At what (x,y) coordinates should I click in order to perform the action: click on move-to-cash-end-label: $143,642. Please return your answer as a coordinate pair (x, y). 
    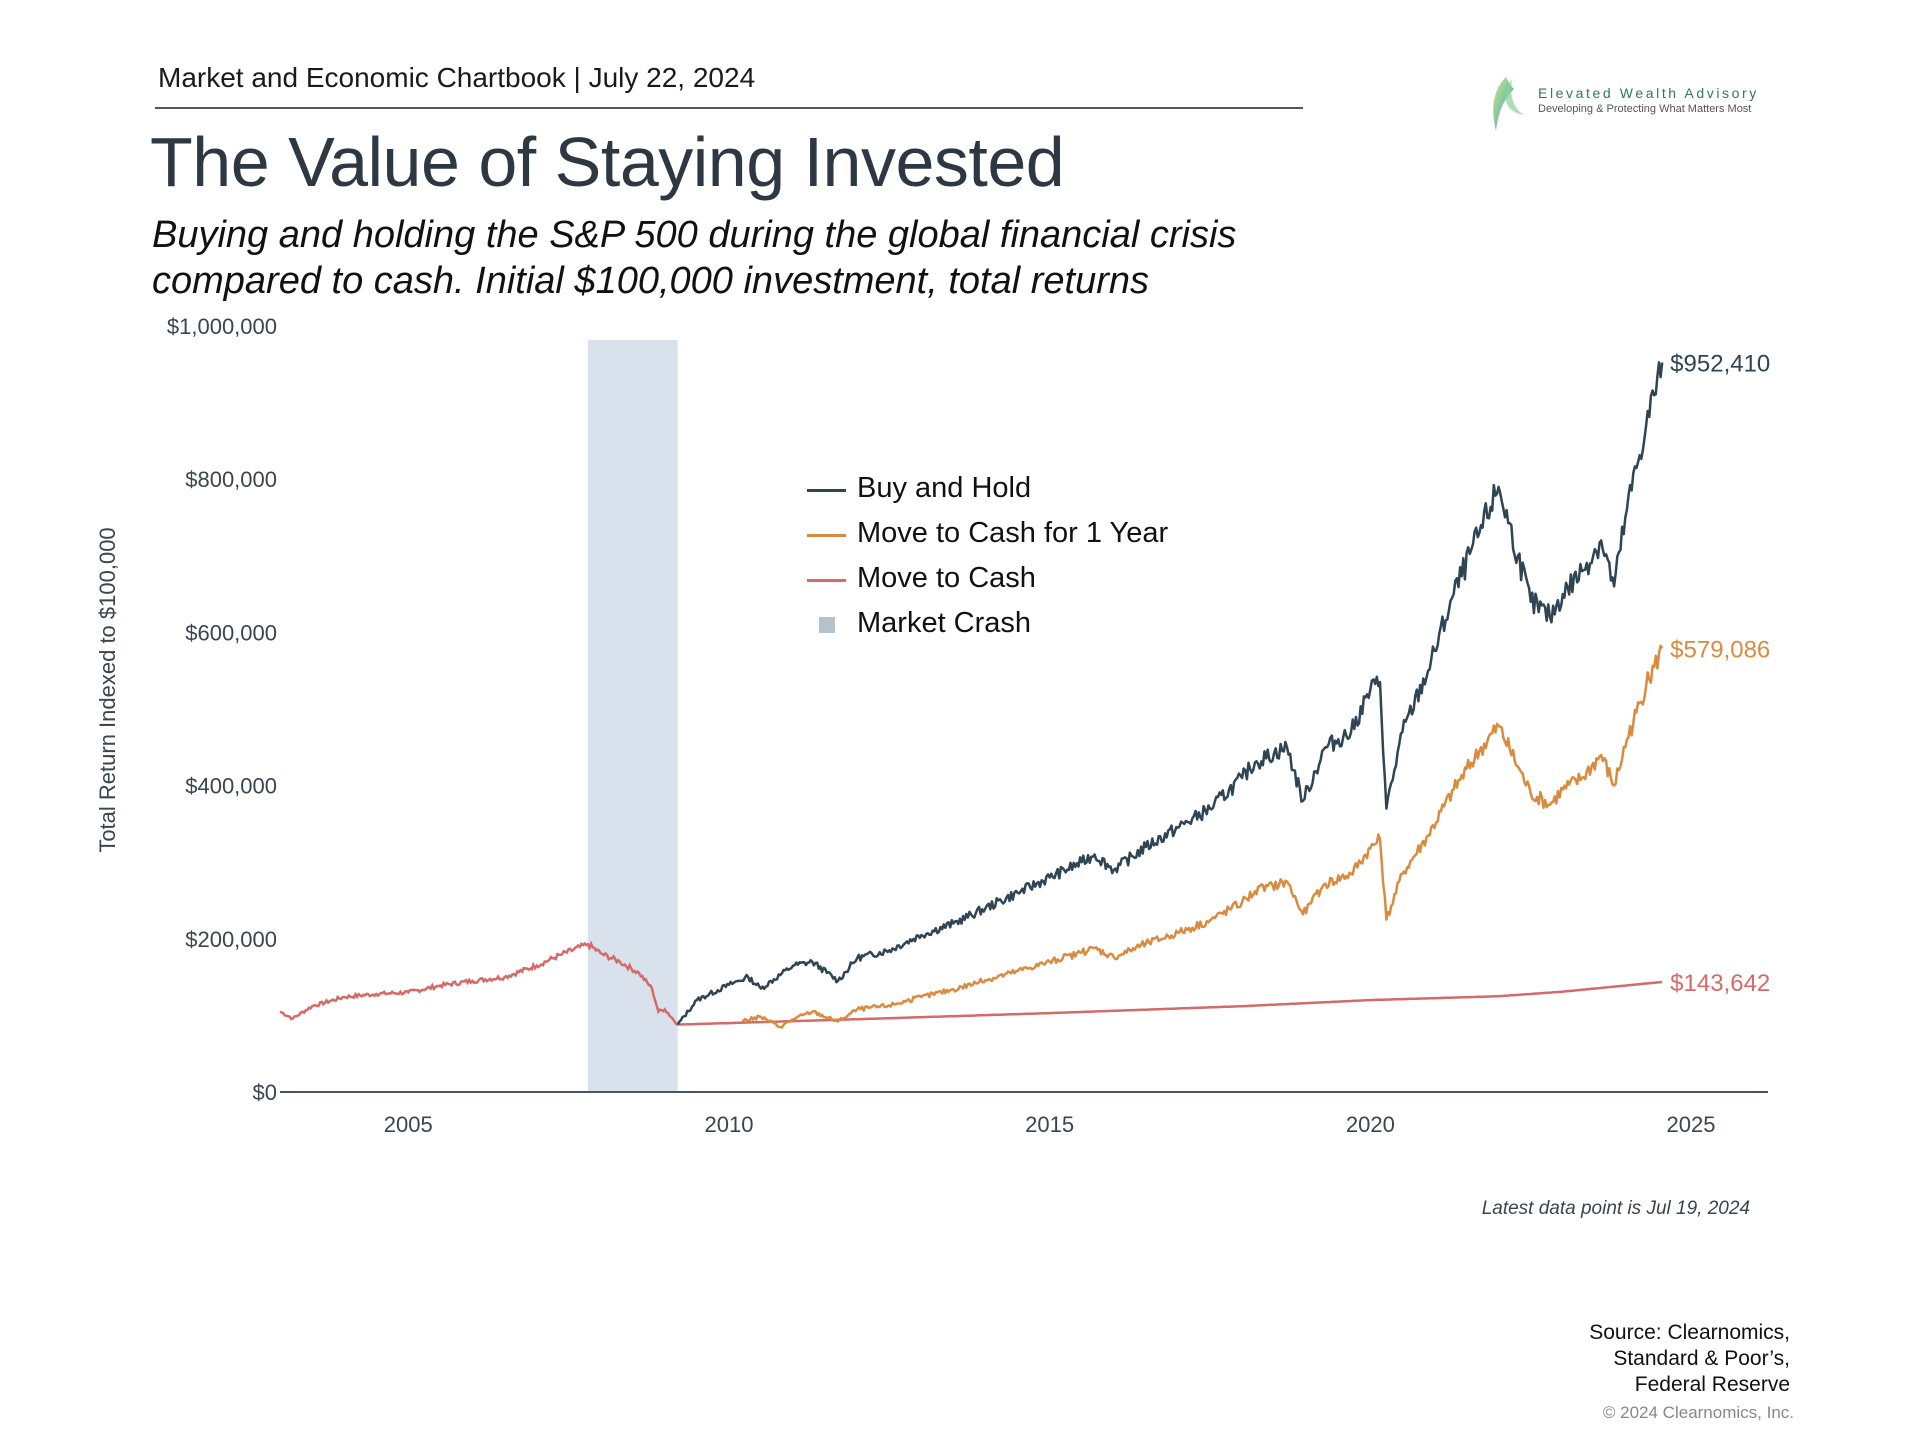
    Looking at the image, I should click on (1720, 983).